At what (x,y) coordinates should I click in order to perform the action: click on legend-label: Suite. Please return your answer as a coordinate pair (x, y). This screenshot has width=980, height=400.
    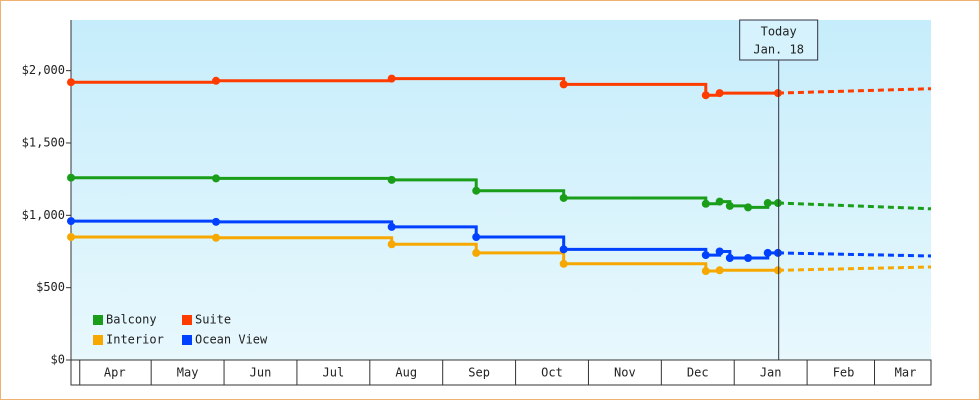
    Looking at the image, I should click on (213, 320).